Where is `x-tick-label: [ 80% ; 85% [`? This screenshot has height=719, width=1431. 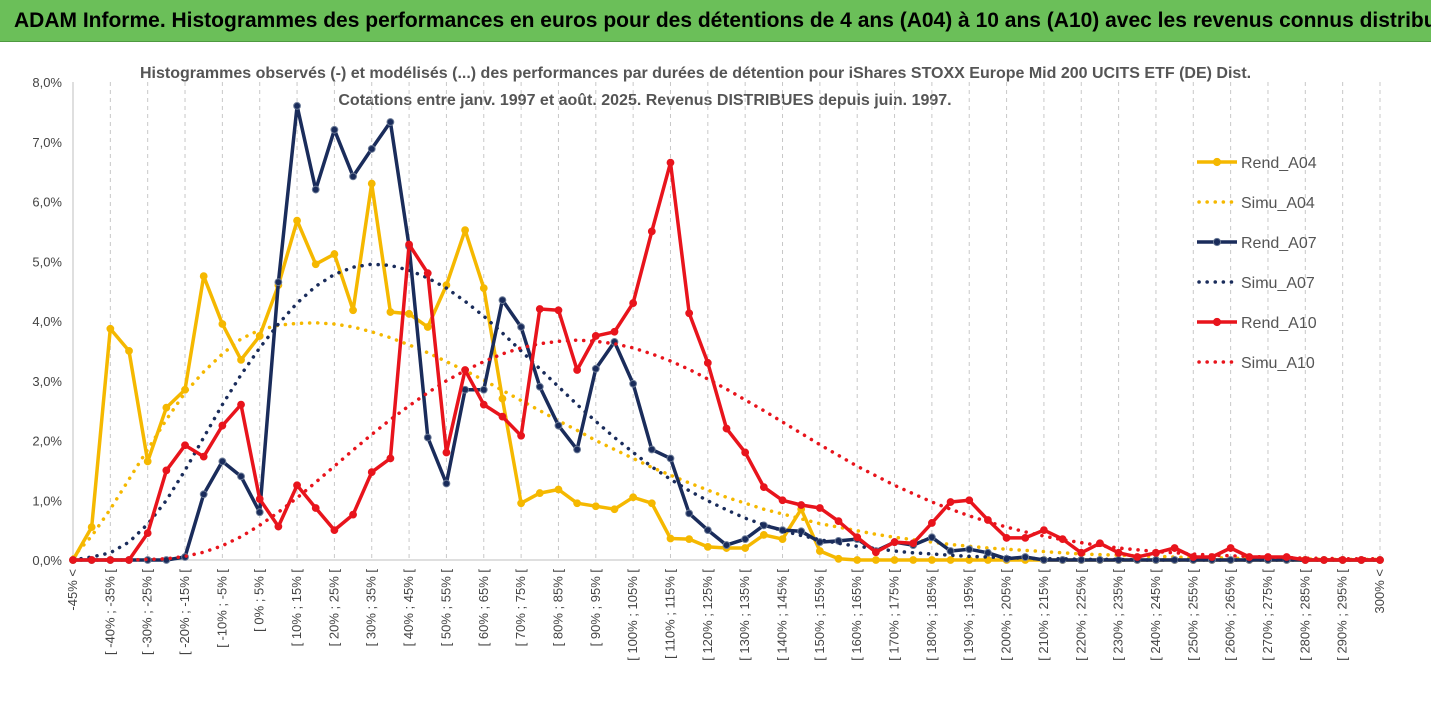
x-tick-label: [ 80% ; 85% [ is located at coordinates (557, 608).